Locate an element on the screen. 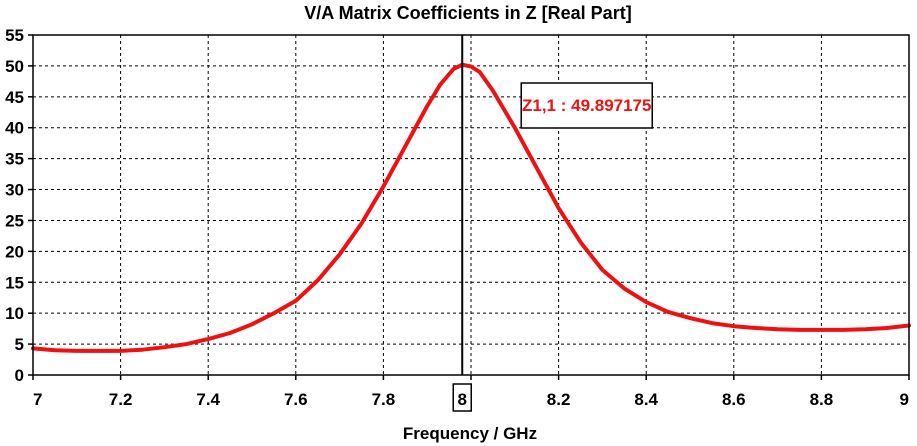  y-tick-label-6: 30 is located at coordinates (14, 190).